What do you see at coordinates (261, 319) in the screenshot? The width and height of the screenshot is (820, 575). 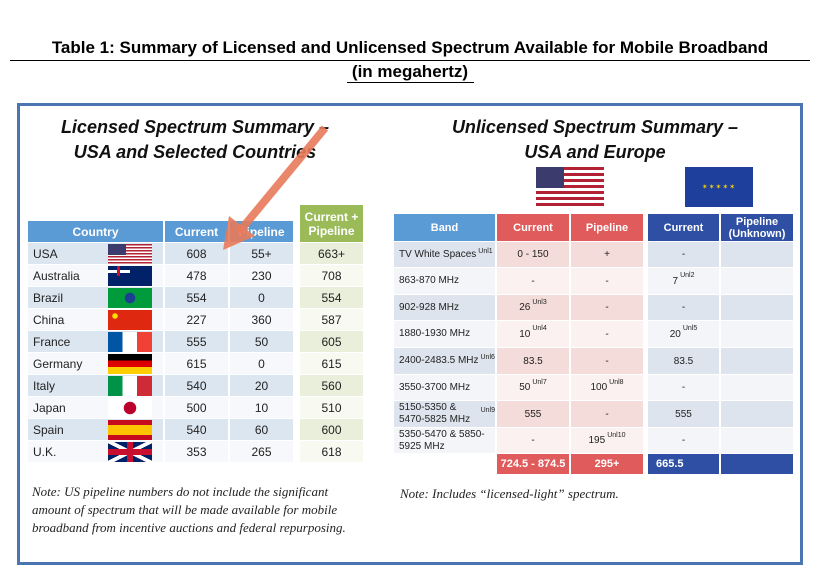 I see `pipeline-value-text: 360` at bounding box center [261, 319].